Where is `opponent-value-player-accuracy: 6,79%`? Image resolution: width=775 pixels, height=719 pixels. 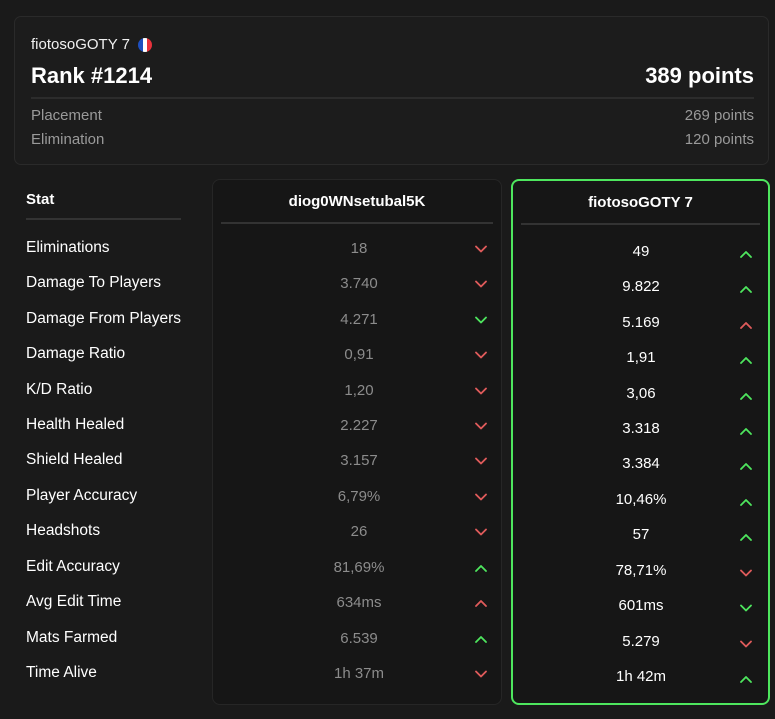
opponent-value-player-accuracy: 6,79% is located at coordinates (359, 496).